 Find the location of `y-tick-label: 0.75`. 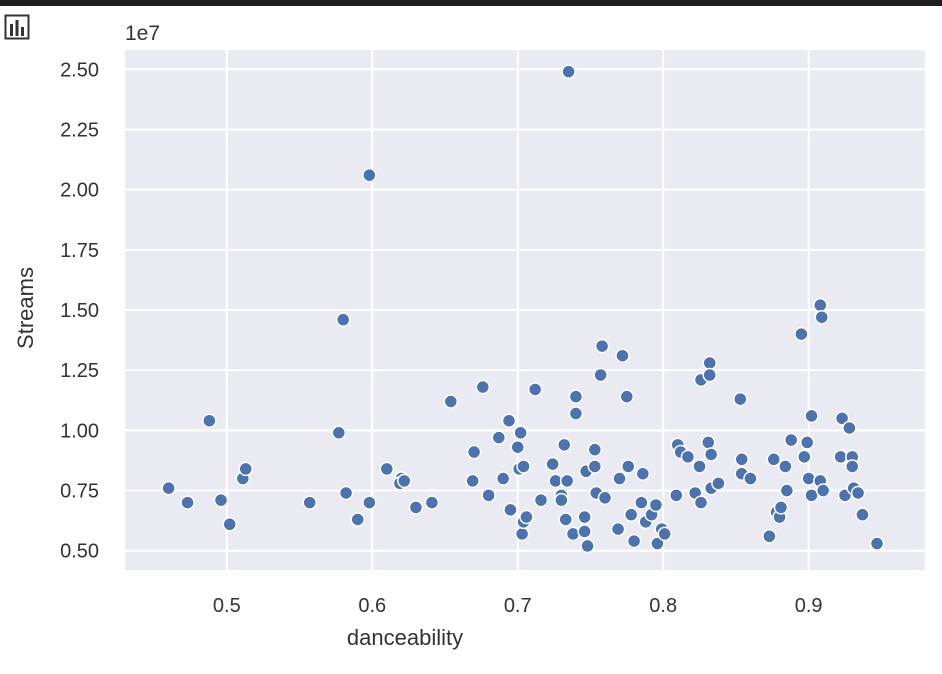

y-tick-label: 0.75 is located at coordinates (79, 492).